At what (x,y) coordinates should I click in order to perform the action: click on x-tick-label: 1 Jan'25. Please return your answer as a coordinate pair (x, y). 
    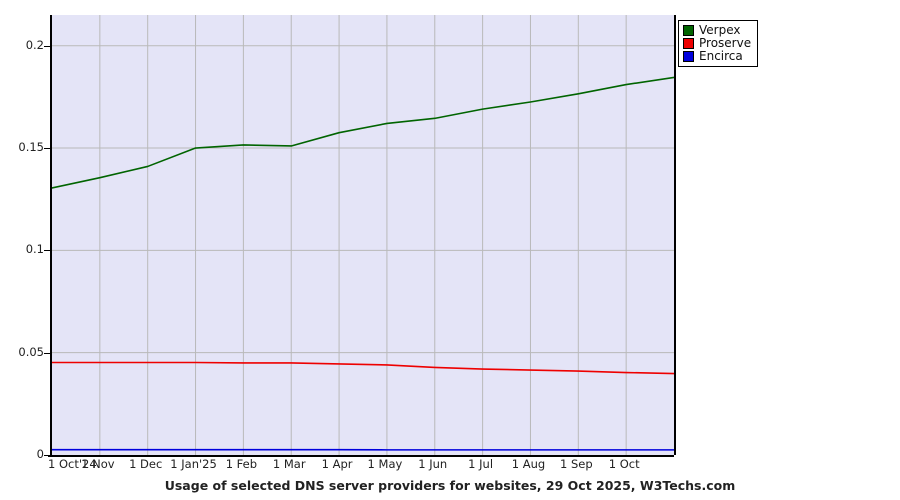
    Looking at the image, I should click on (193, 464).